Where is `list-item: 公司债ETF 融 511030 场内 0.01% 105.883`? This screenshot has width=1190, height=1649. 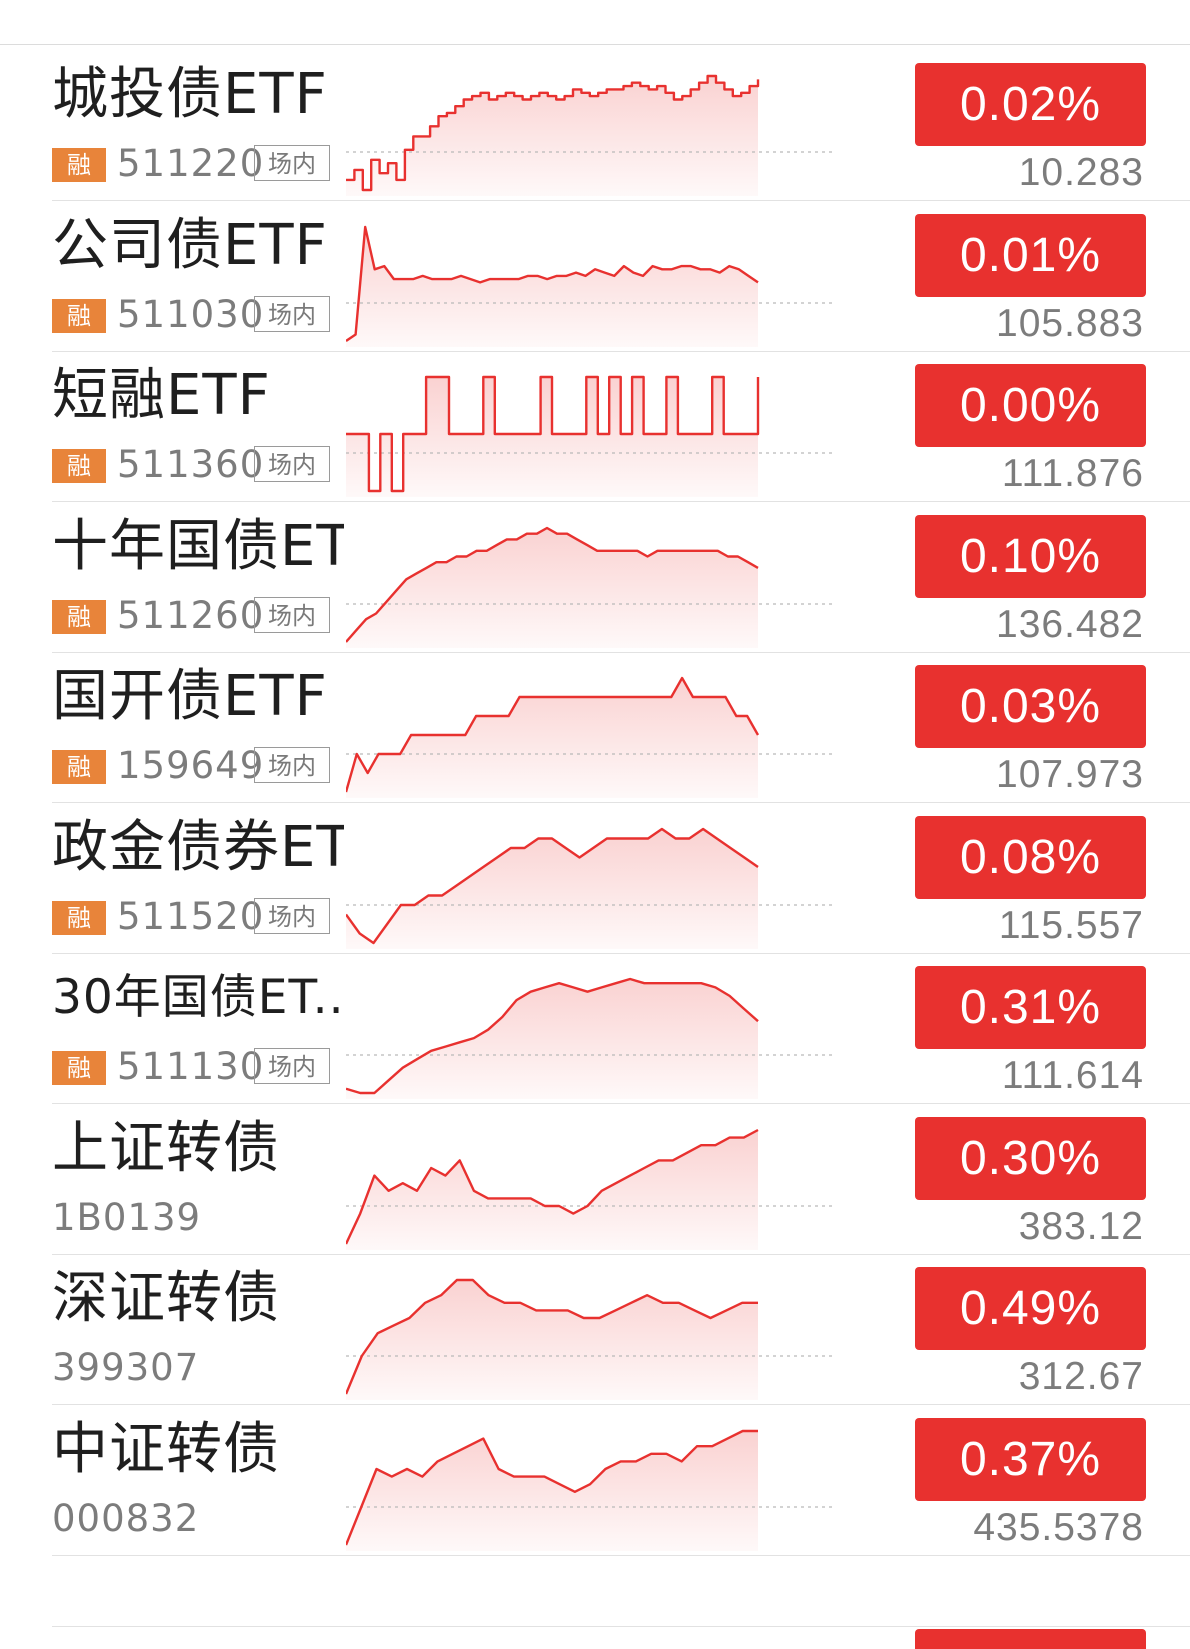
list-item: 公司债ETF 融 511030 场内 0.01% 105.883 is located at coordinates (595, 273).